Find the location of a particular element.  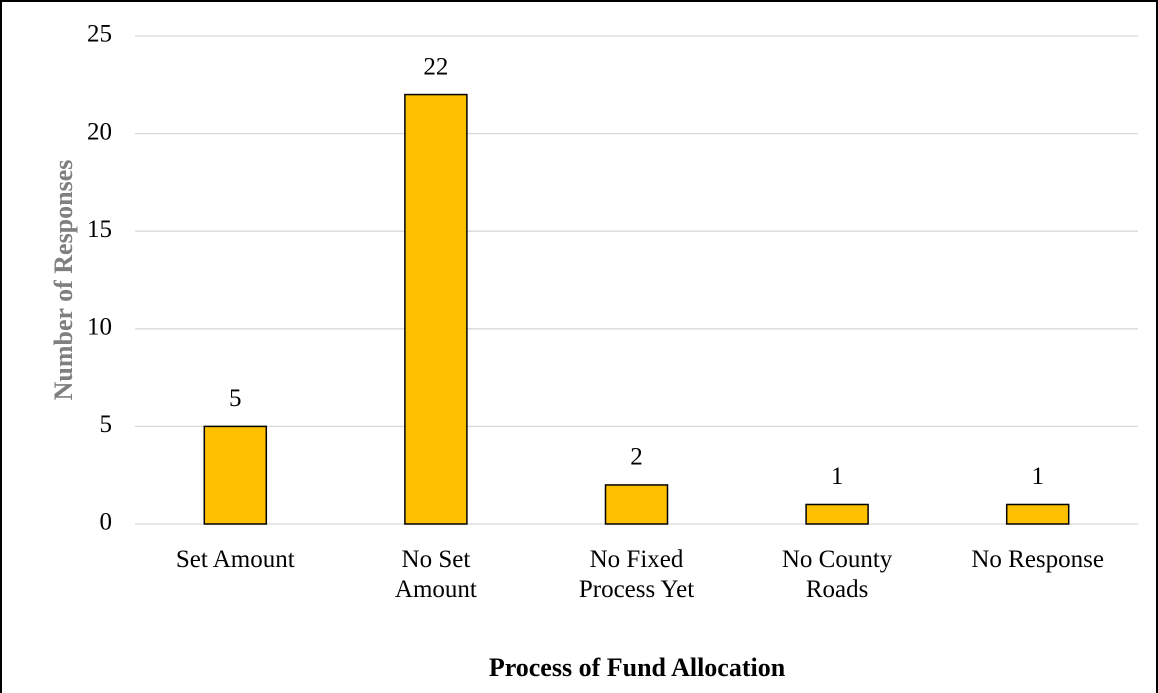

data-label: 5 is located at coordinates (235, 398).